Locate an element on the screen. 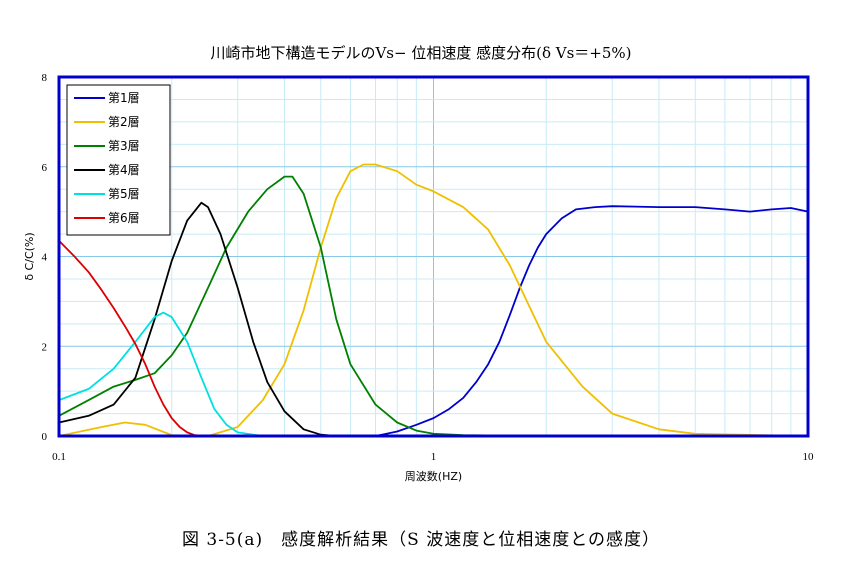 The image size is (842, 581). legend-label-5: 第5層 is located at coordinates (124, 194).